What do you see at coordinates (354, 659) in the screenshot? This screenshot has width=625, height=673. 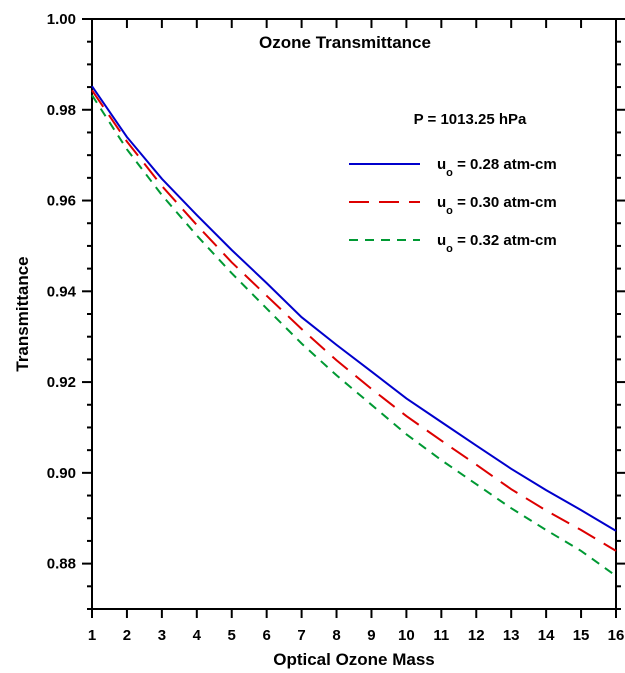 I see `x-axis-title: Optical Ozone Mass` at bounding box center [354, 659].